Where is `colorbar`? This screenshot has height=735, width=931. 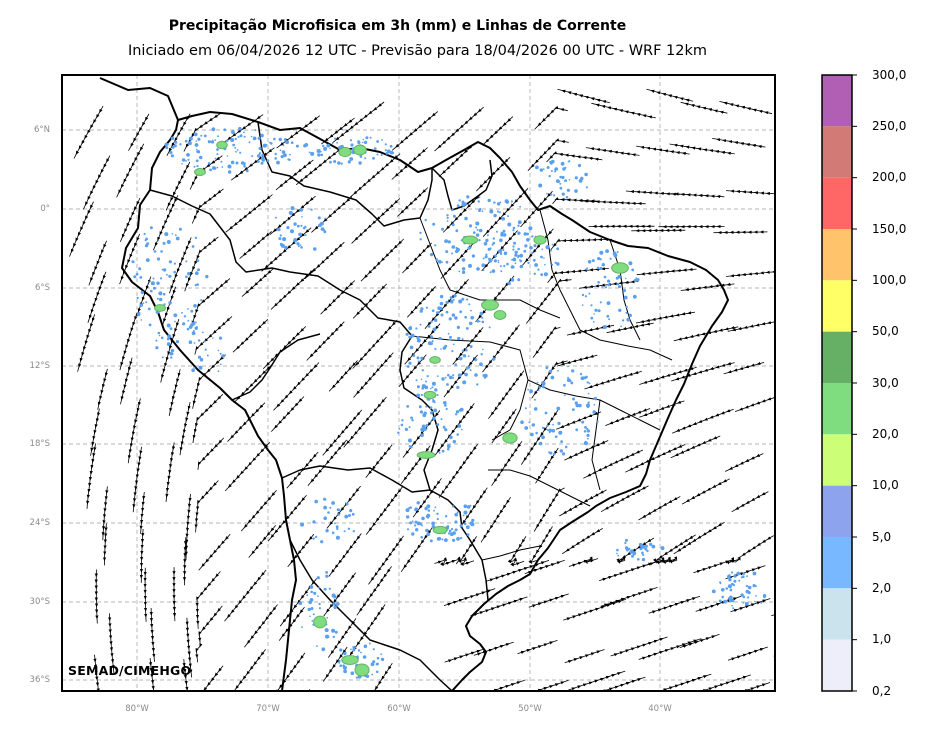 colorbar is located at coordinates (839, 383).